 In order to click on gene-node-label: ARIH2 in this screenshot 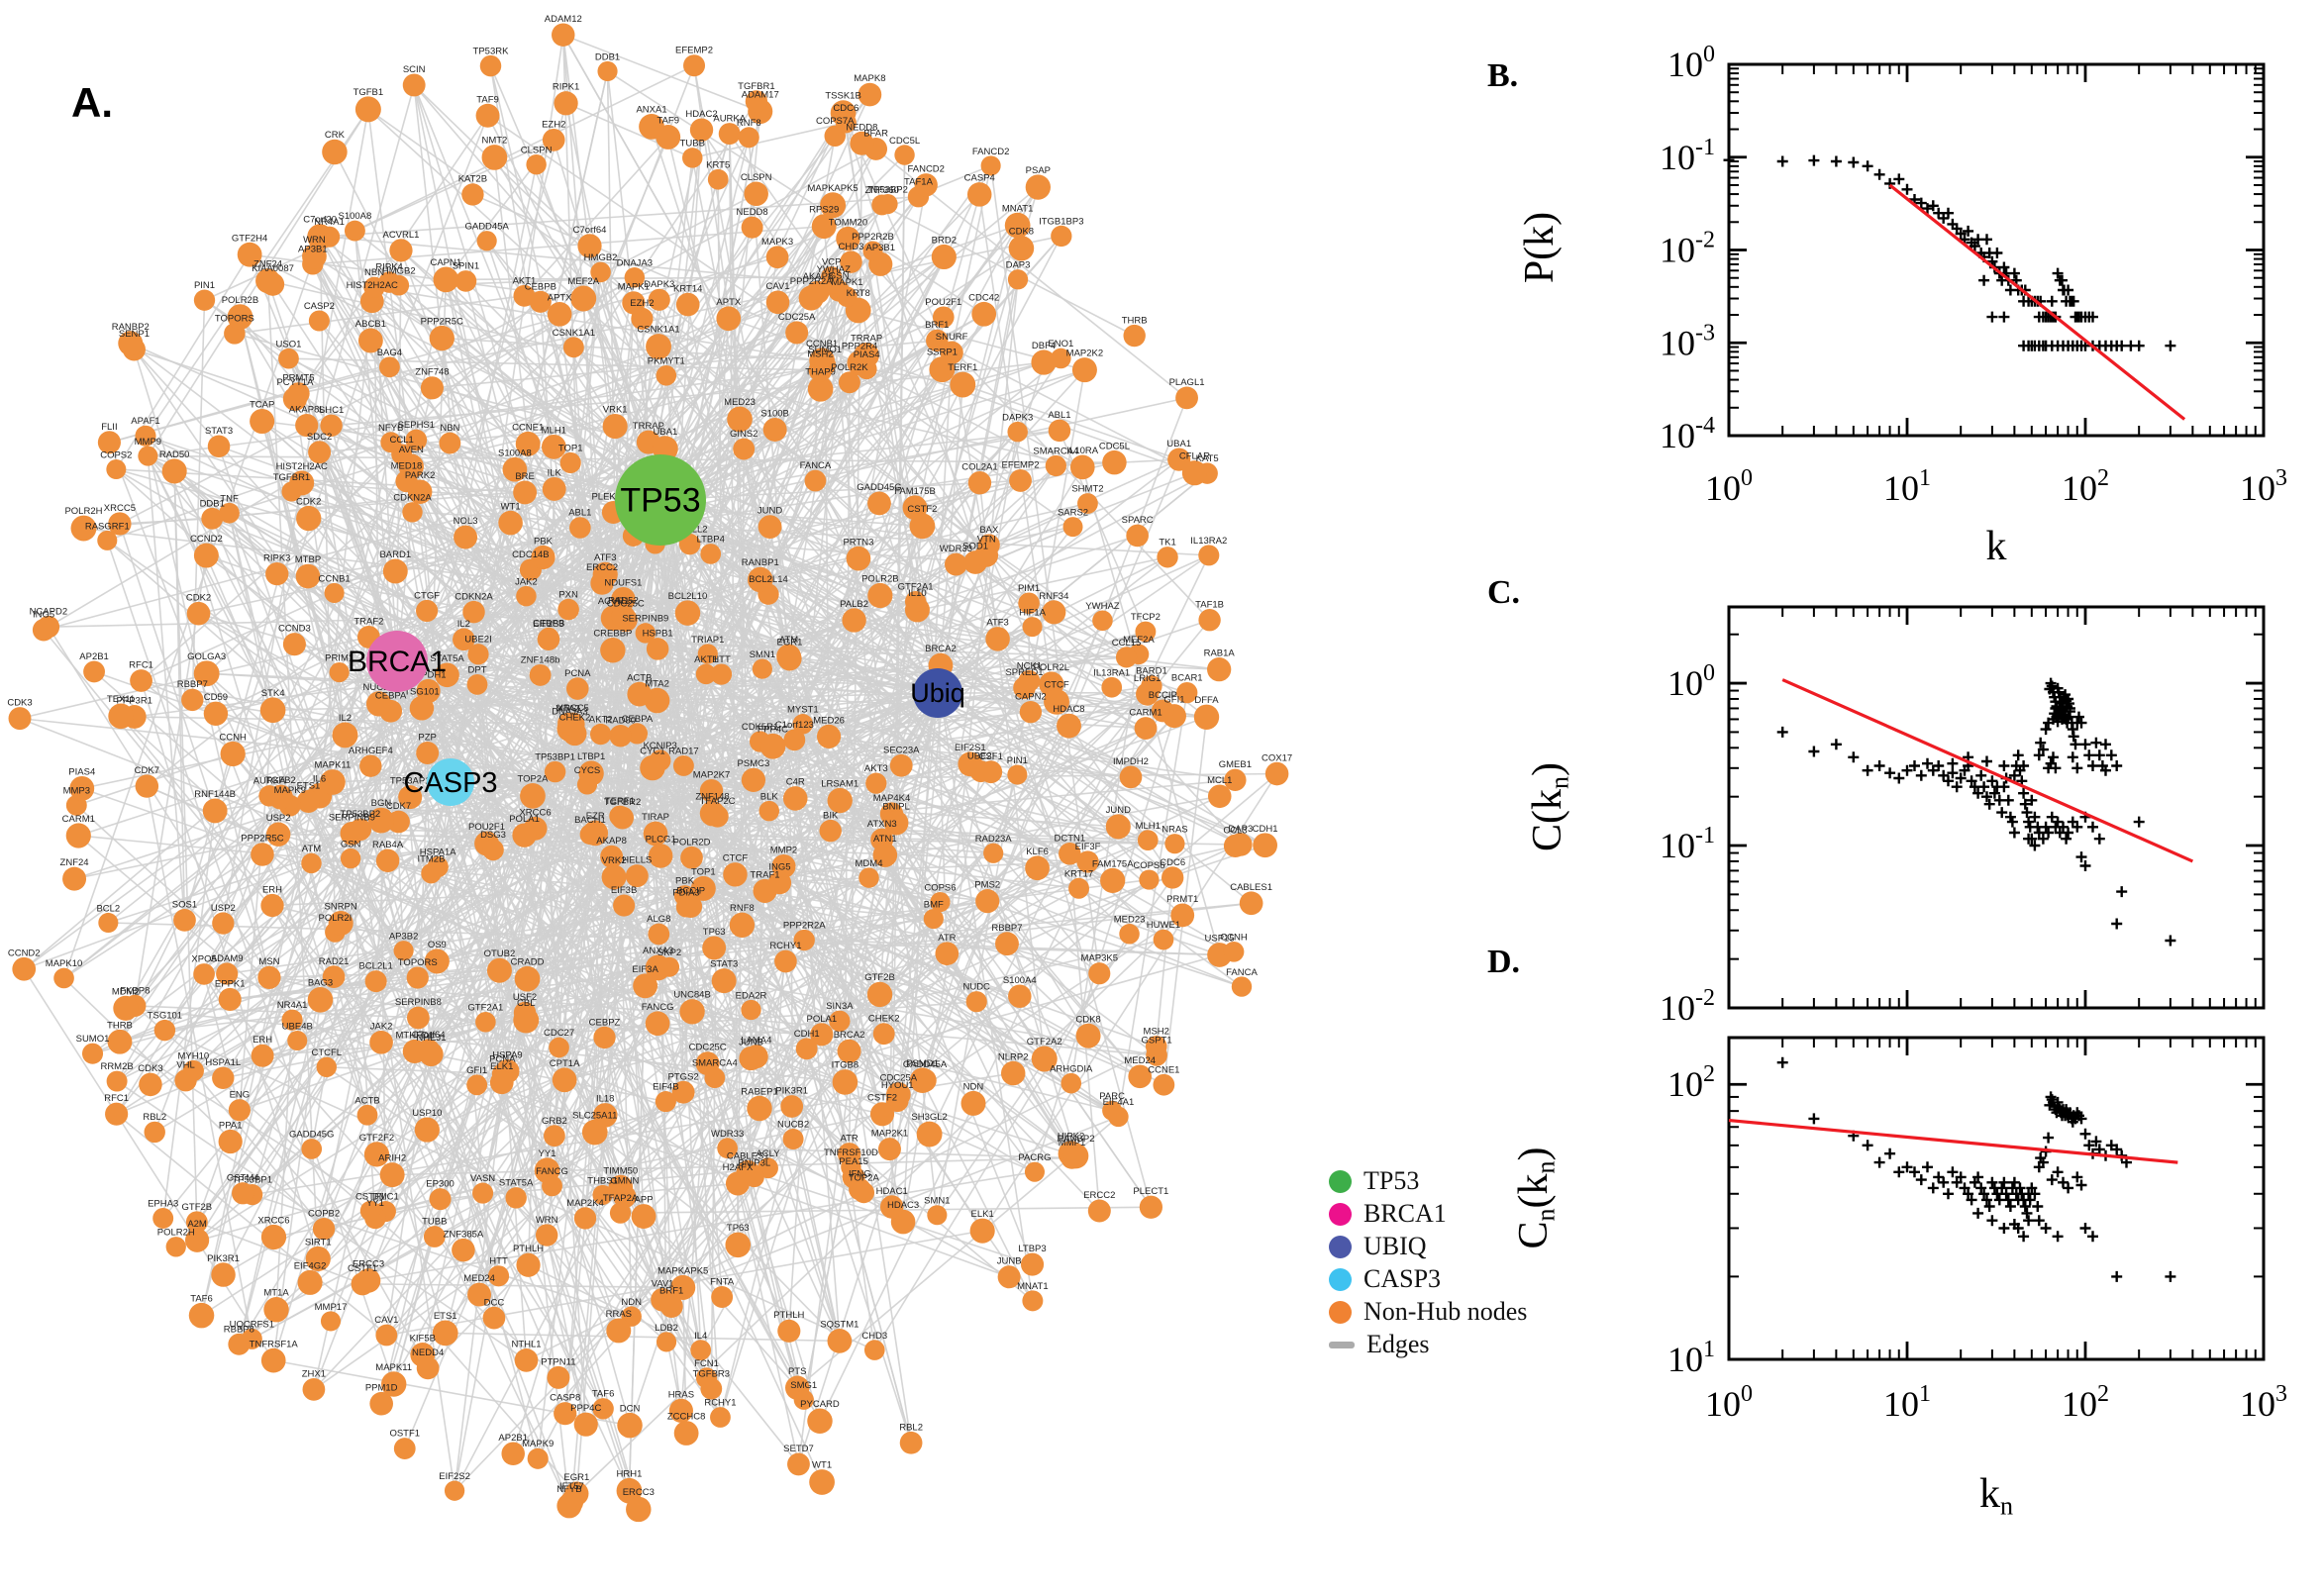, I will do `click(392, 1158)`.